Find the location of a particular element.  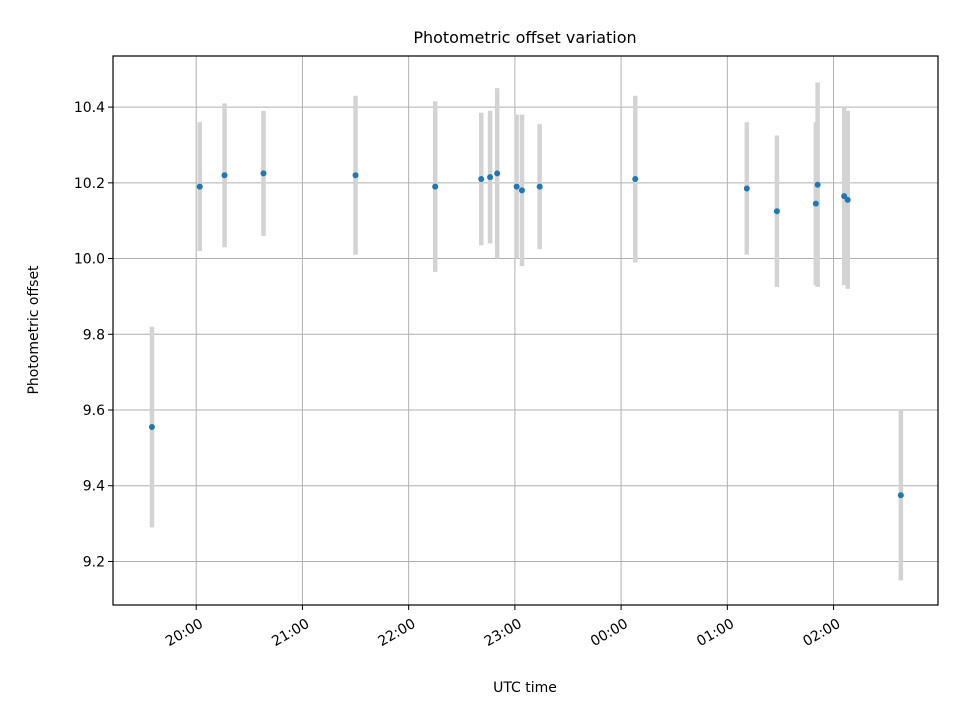

x-axis-label: UTC time is located at coordinates (525, 688).